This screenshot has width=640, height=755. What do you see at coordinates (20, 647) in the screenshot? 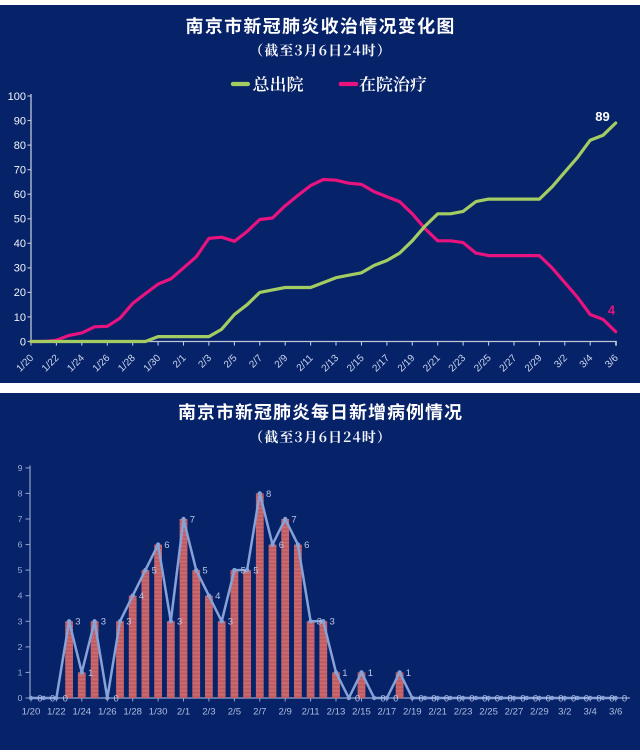
I see `svg-text: 2` at bounding box center [20, 647].